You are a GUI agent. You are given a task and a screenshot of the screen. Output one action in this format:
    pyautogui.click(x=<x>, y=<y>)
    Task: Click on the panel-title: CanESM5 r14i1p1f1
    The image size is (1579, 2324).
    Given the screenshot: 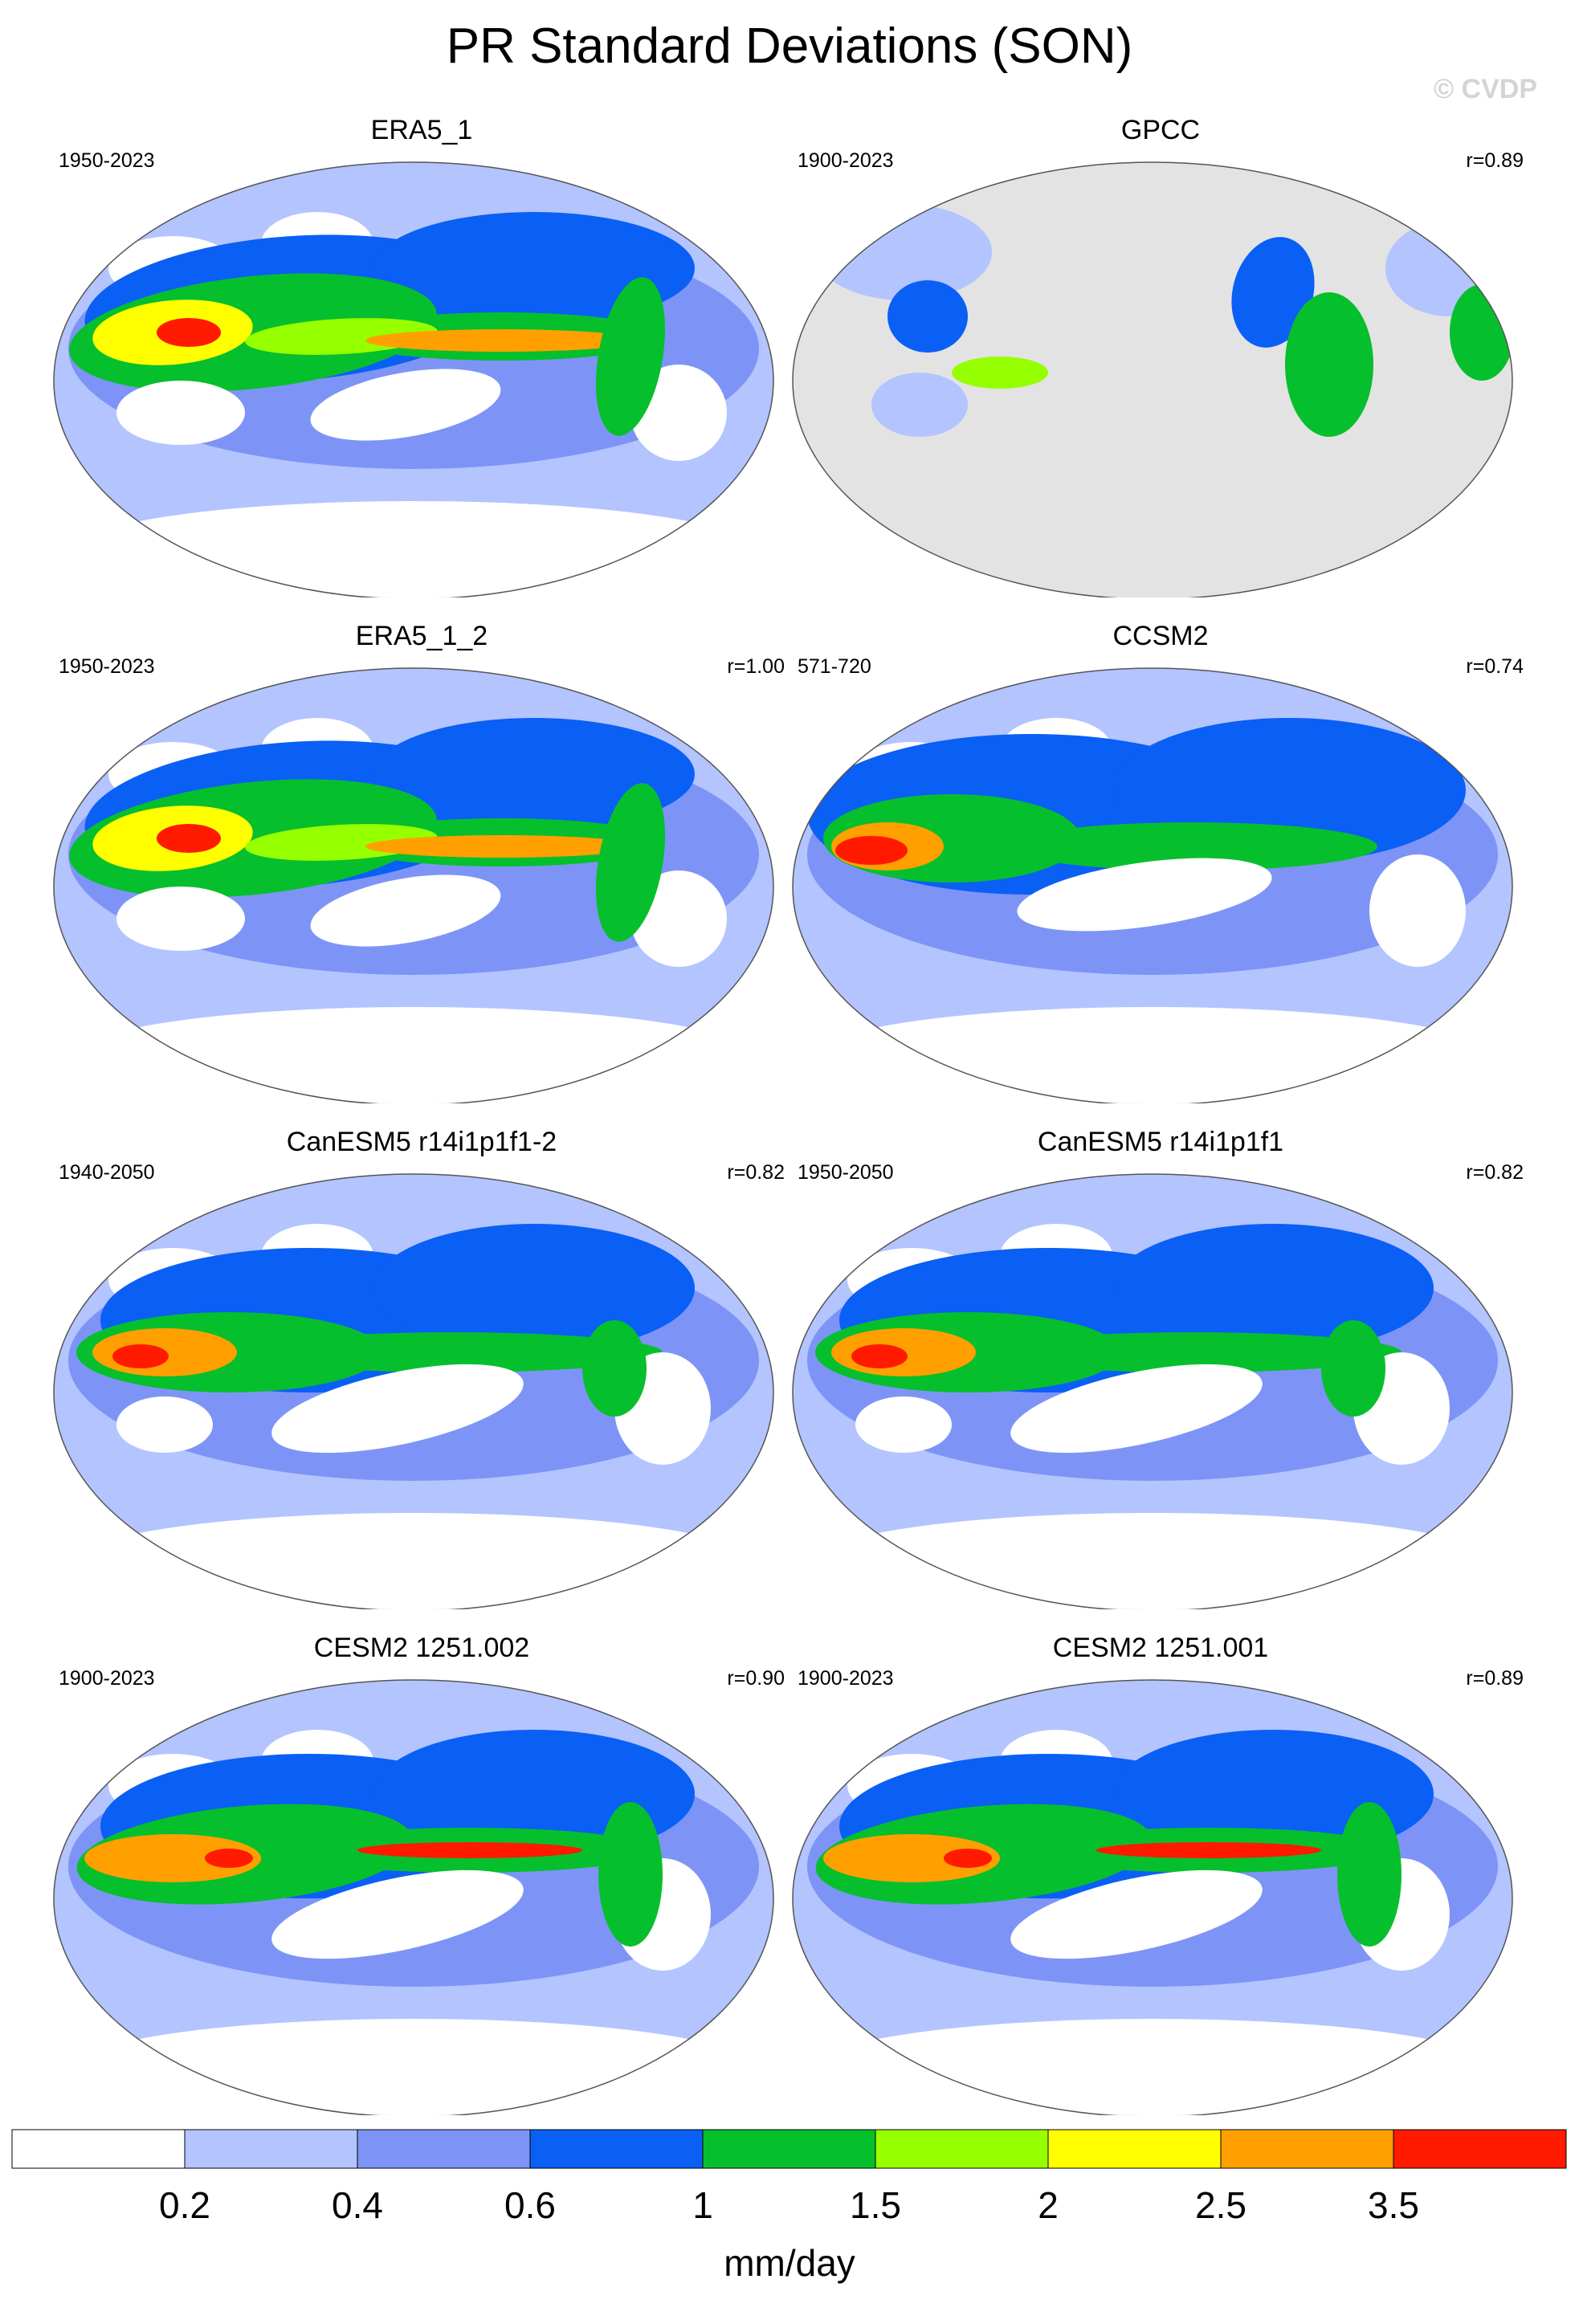 What is the action you would take?
    pyautogui.click(x=1160, y=1142)
    